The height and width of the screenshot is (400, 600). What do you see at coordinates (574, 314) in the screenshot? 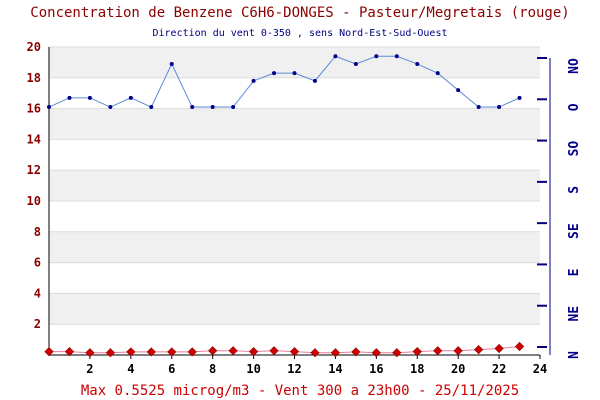
I see `direction-tick-label: NE` at bounding box center [574, 314].